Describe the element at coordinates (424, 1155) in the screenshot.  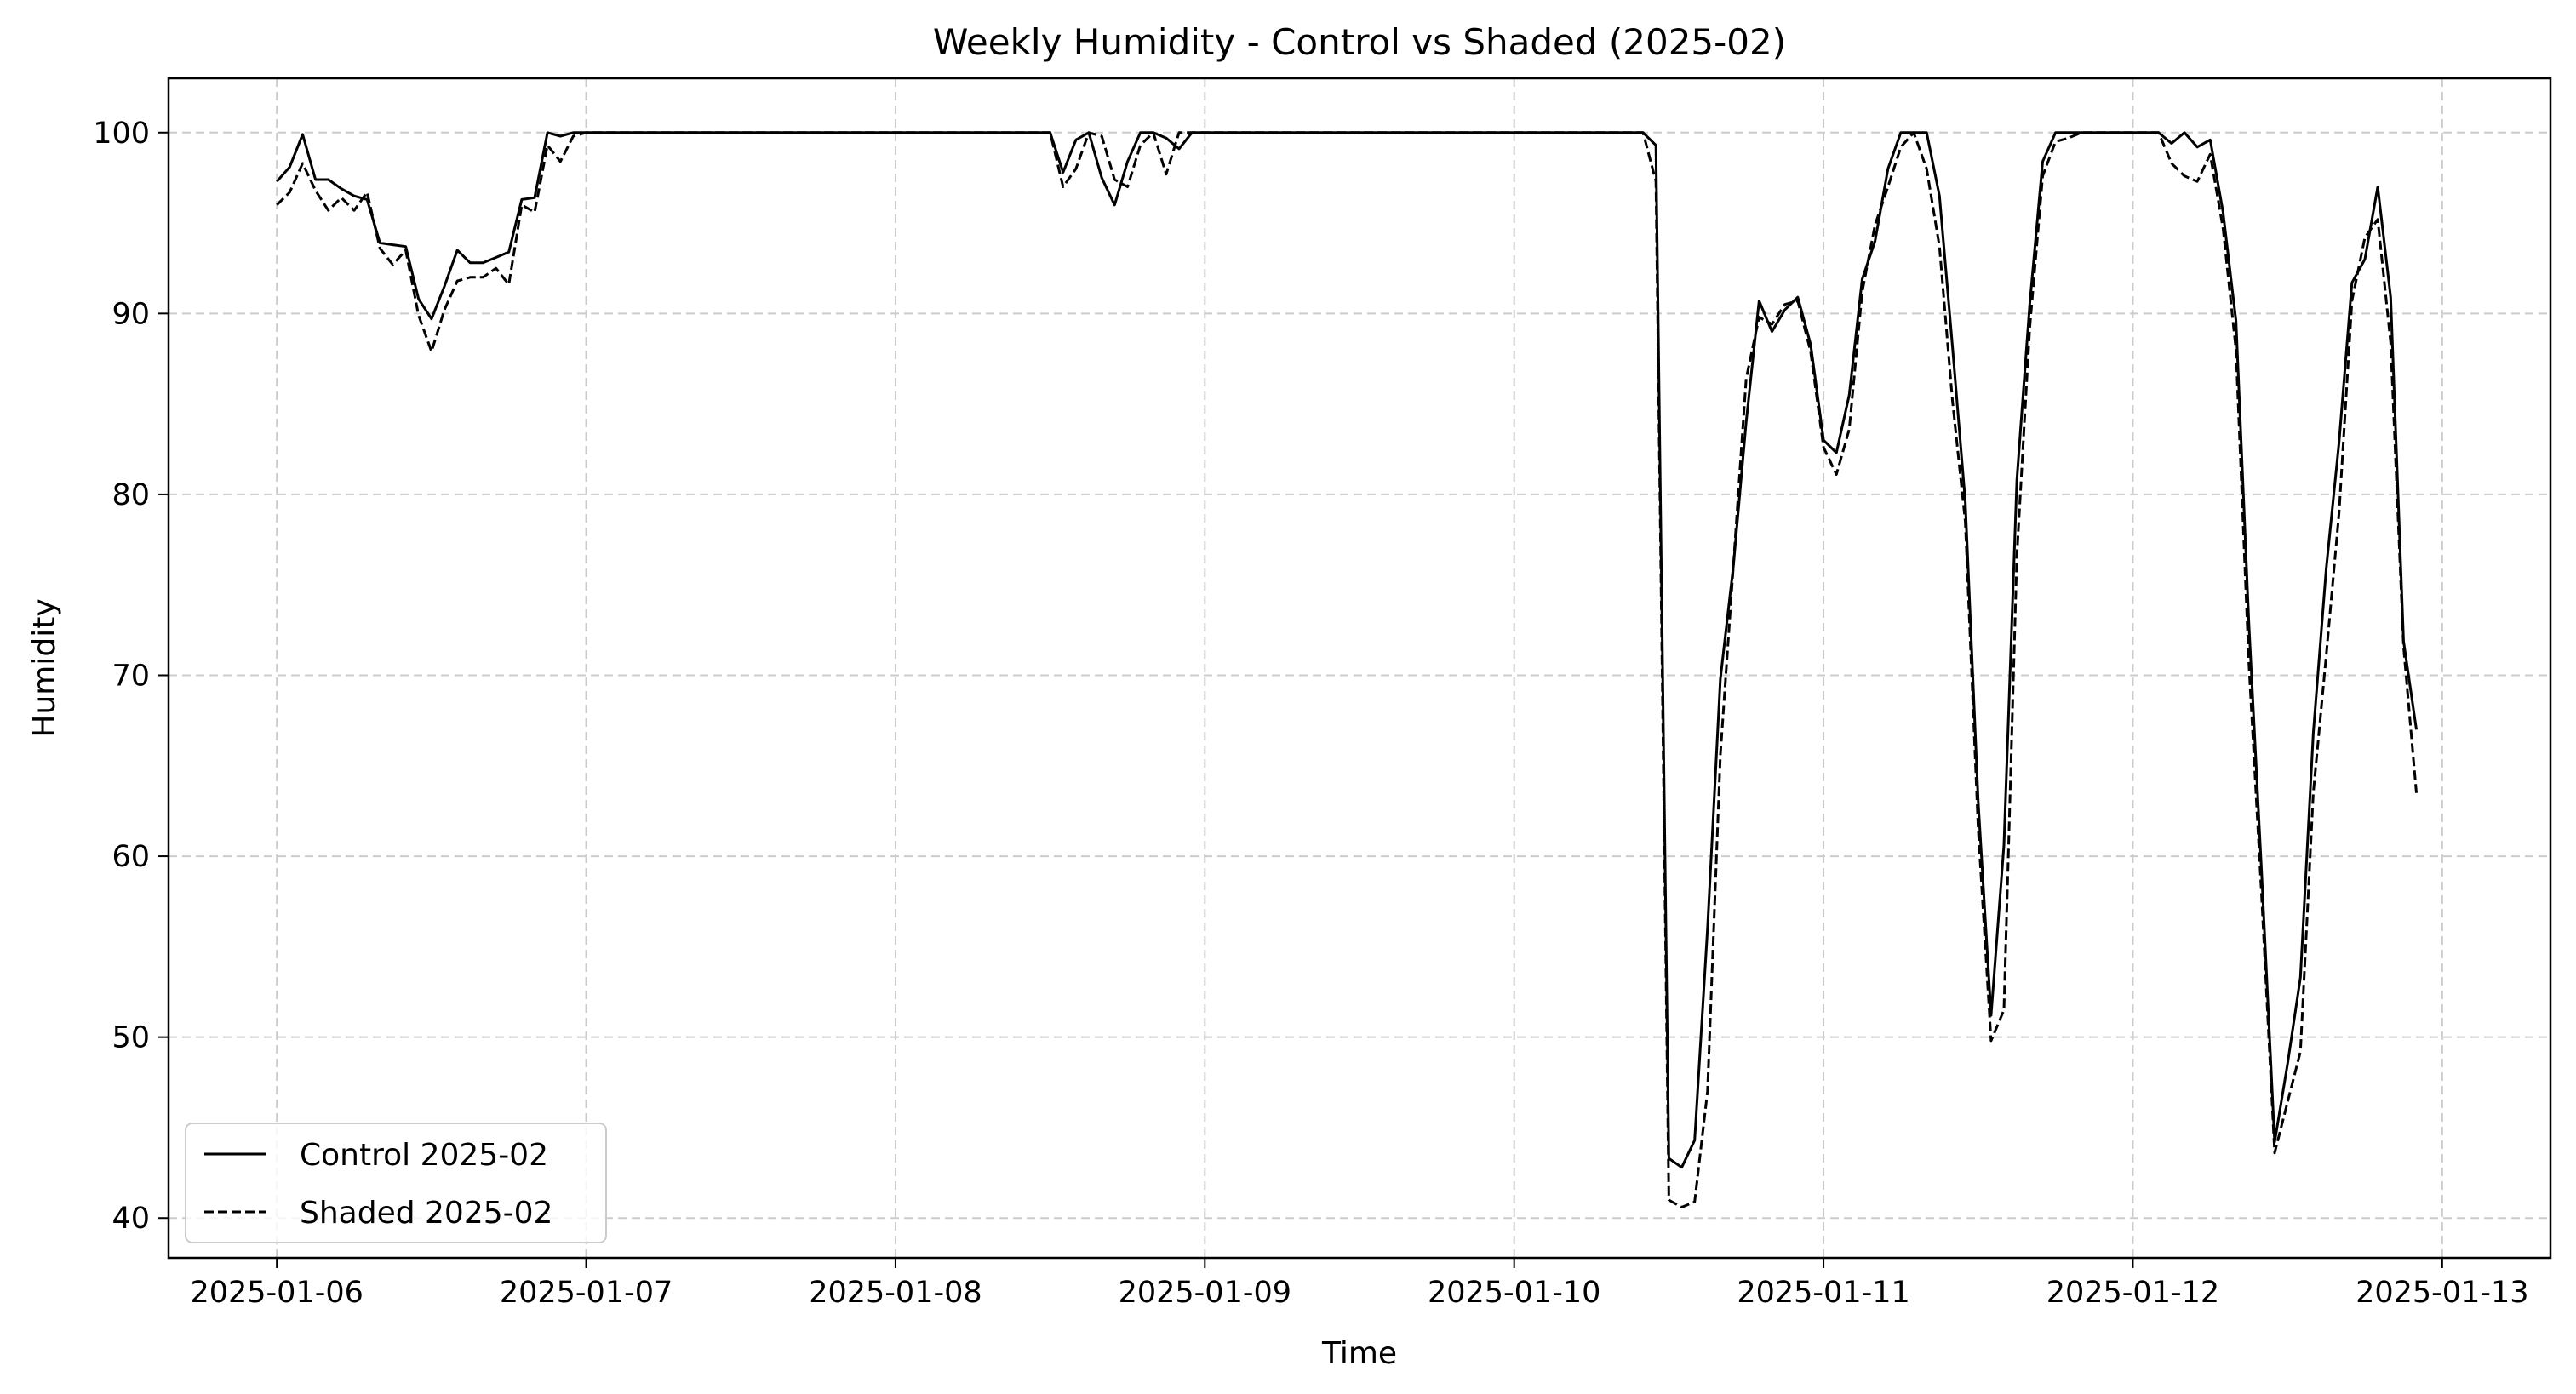
I see `legend-label-control: Control 2025-02` at that location.